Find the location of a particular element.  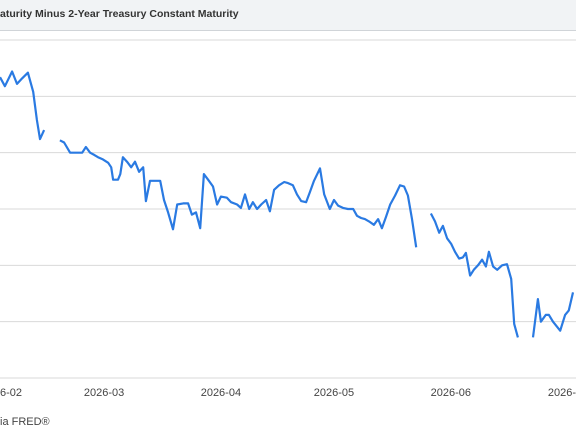

x-tick-label: 2026-04 is located at coordinates (221, 393).